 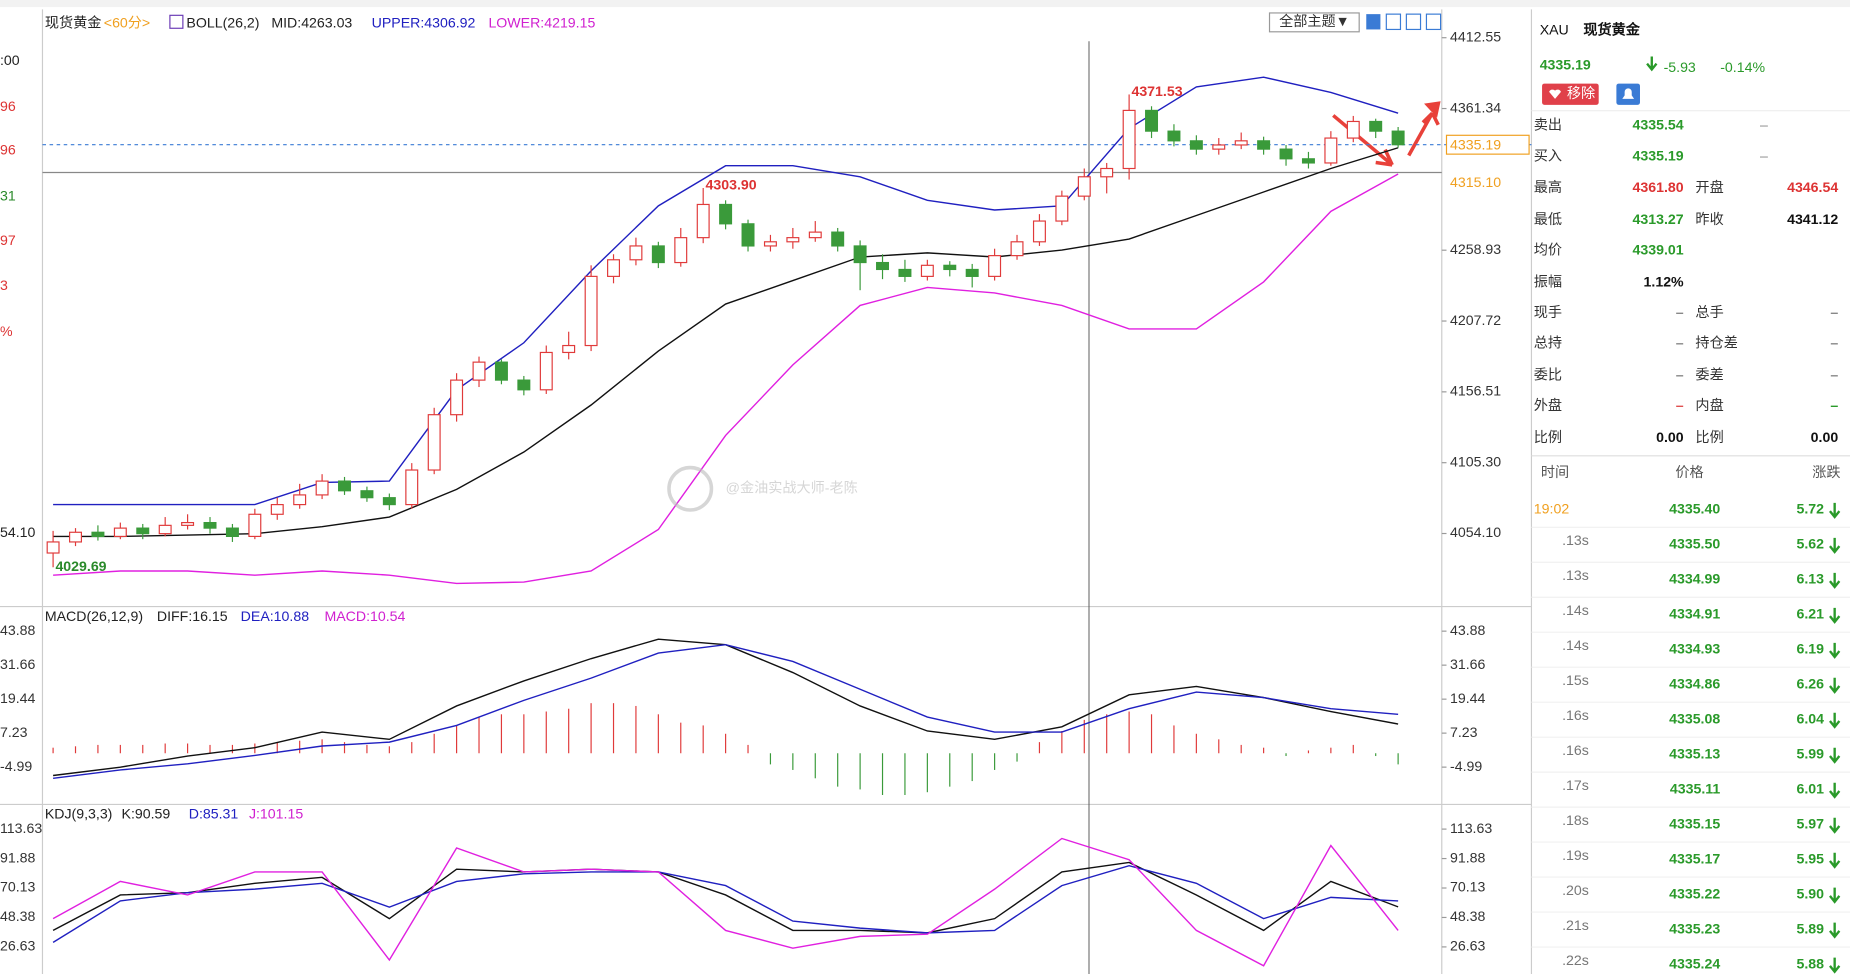 I want to click on y-tick-label: 4361.34, so click(x=1475, y=107).